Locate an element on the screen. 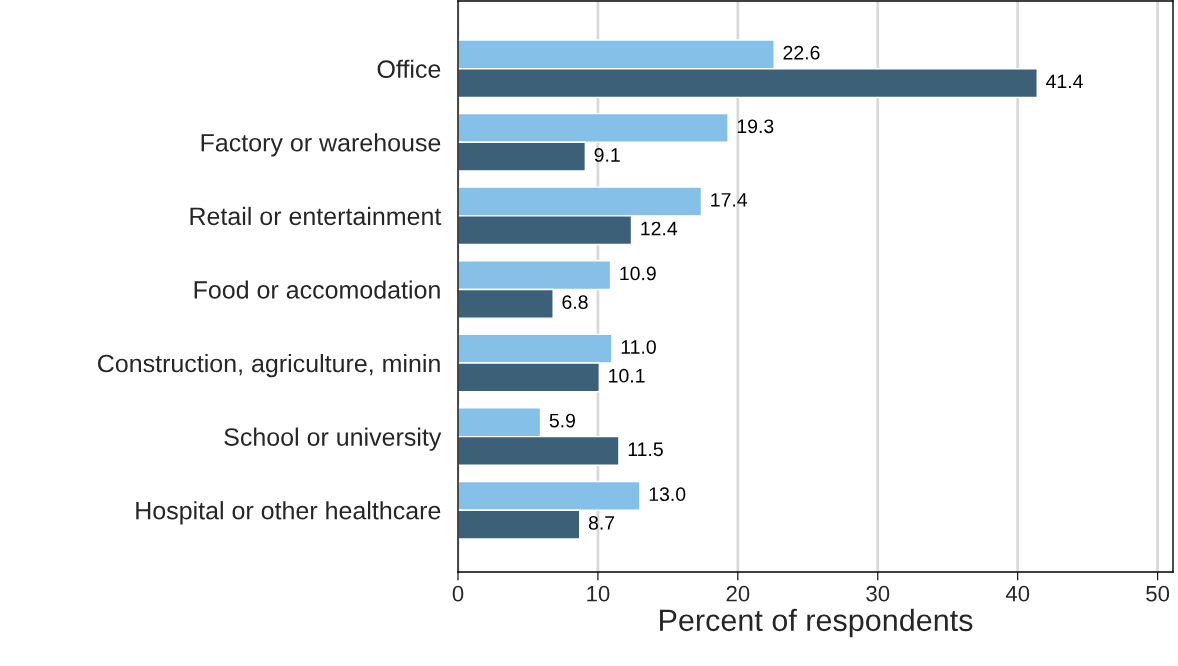 The height and width of the screenshot is (666, 1178). x-tick-label: 30 is located at coordinates (878, 593).